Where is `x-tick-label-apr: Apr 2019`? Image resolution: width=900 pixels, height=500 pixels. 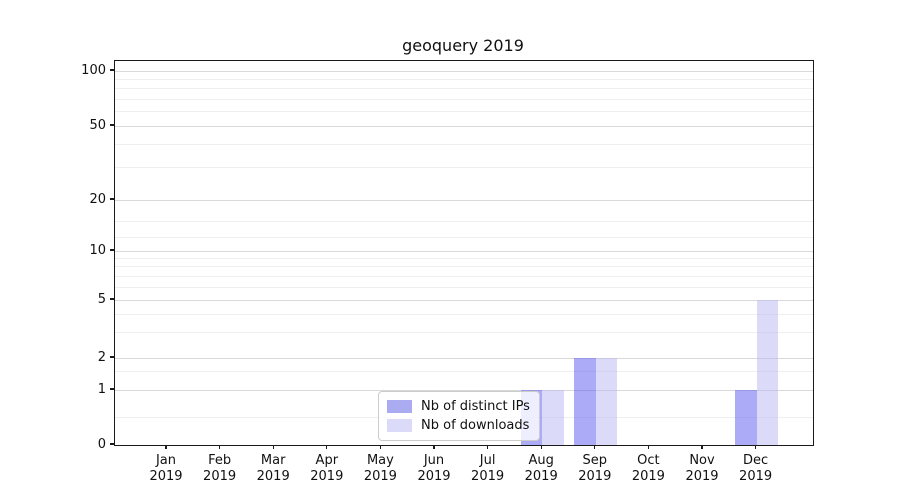
x-tick-label-apr: Apr 2019 is located at coordinates (327, 468).